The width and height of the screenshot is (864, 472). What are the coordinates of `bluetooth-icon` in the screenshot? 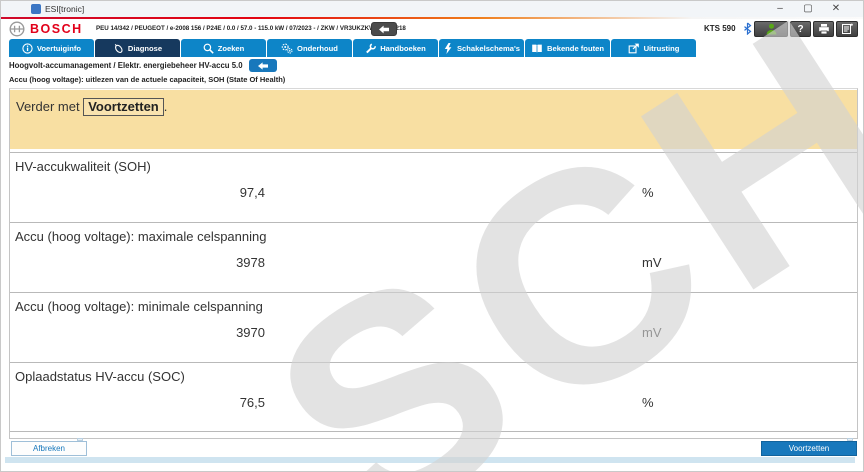 It's located at (747, 31).